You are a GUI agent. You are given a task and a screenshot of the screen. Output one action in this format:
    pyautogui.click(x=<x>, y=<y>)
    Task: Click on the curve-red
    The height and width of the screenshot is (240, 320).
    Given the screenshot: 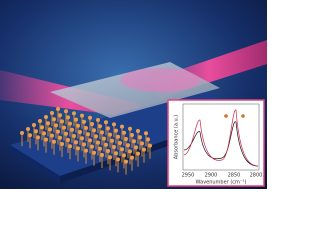 What is the action you would take?
    pyautogui.click(x=221, y=138)
    